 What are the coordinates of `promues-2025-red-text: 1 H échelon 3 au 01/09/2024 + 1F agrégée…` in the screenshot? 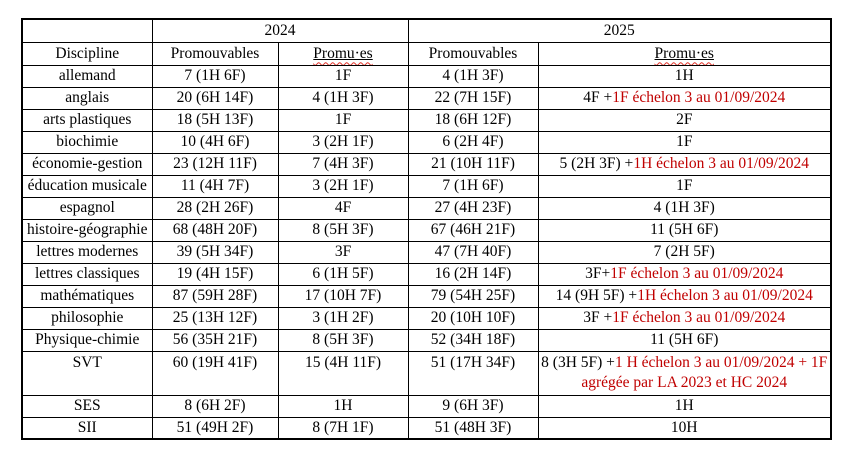 It's located at (704, 372).